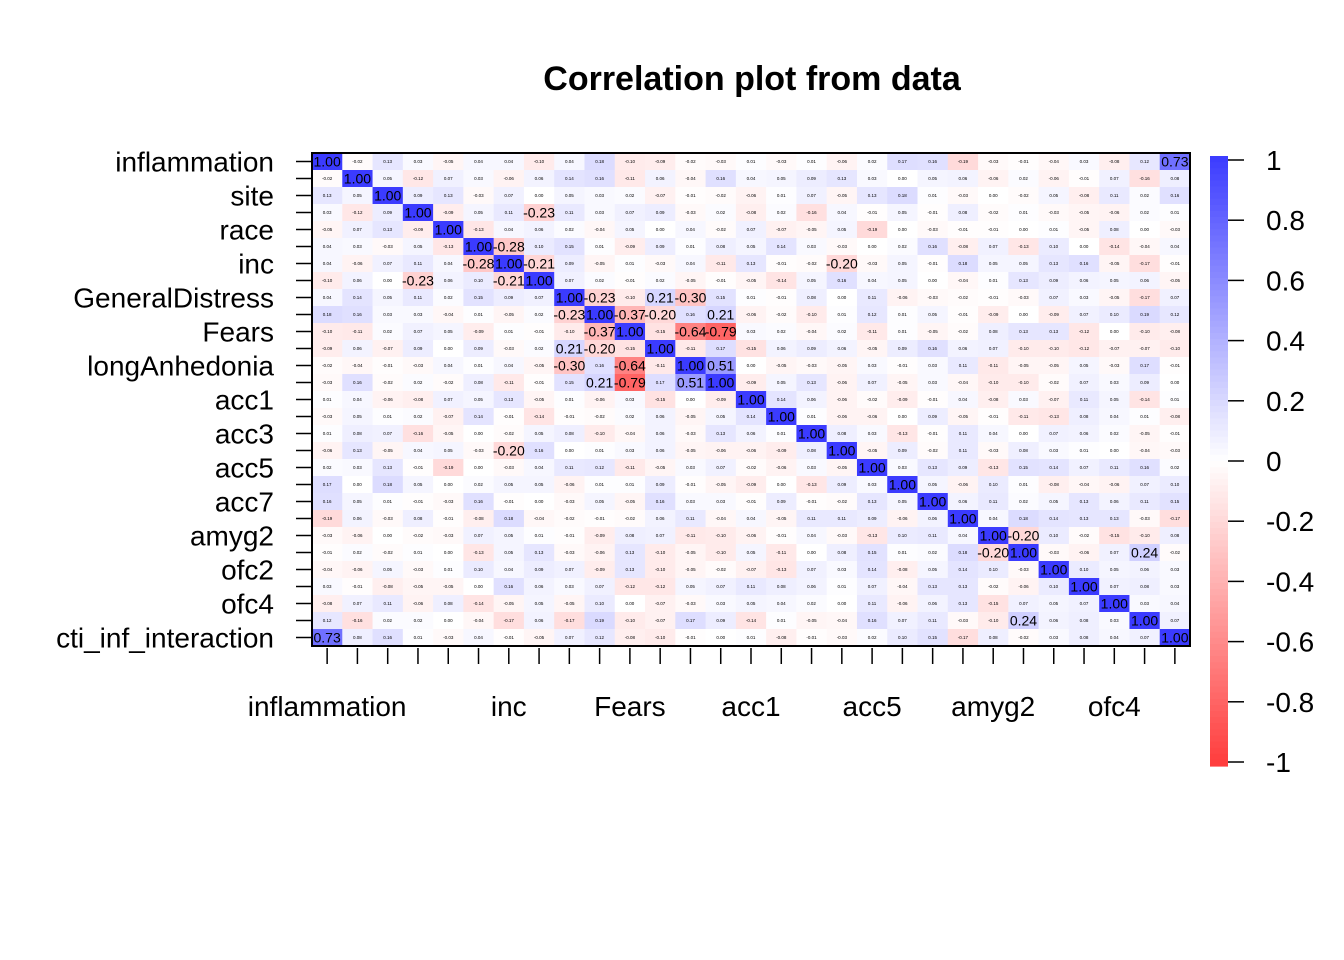  Describe the element at coordinates (252, 196) in the screenshot. I see `y-tick-label: site` at that location.